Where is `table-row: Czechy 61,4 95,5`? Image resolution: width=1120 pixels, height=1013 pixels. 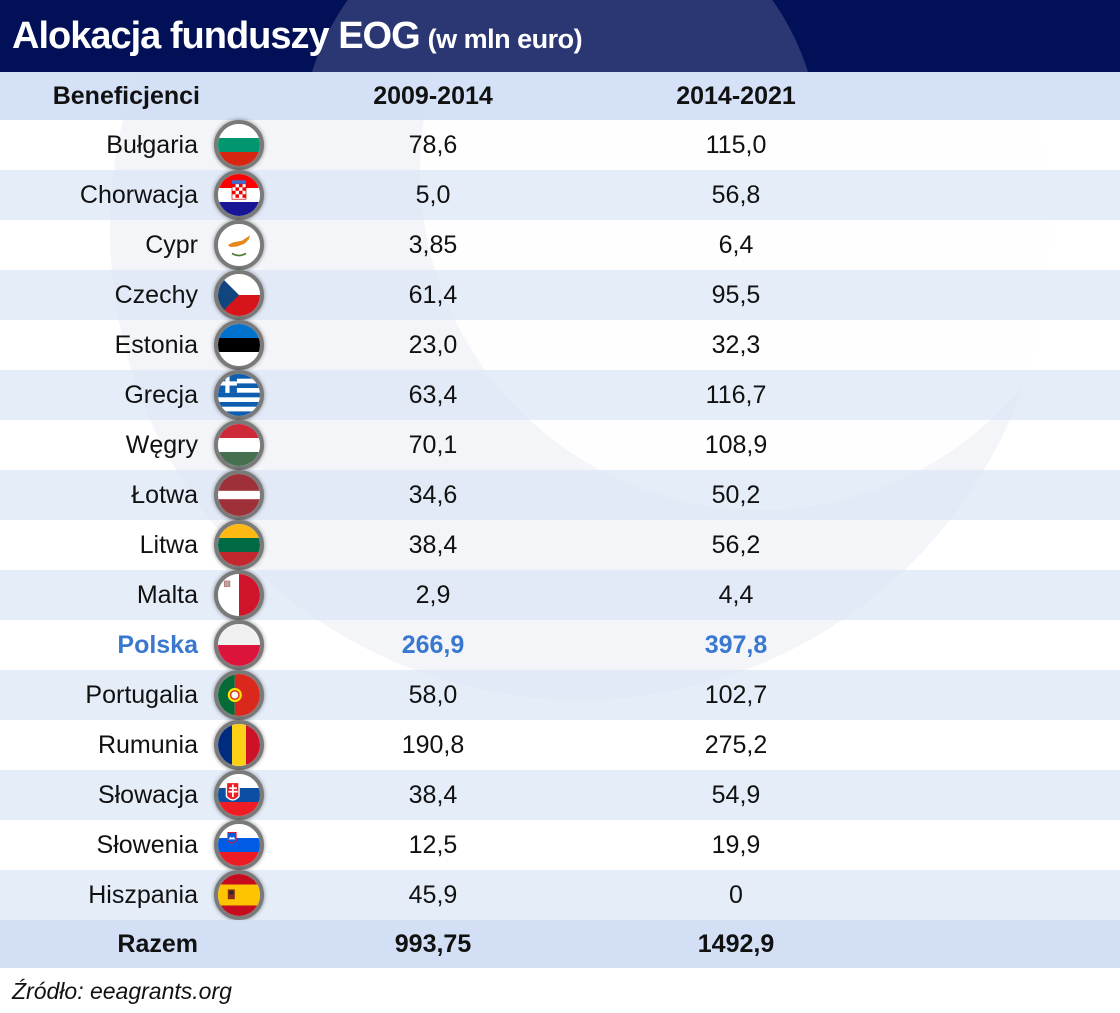 table-row: Czechy 61,4 95,5 is located at coordinates (560, 295).